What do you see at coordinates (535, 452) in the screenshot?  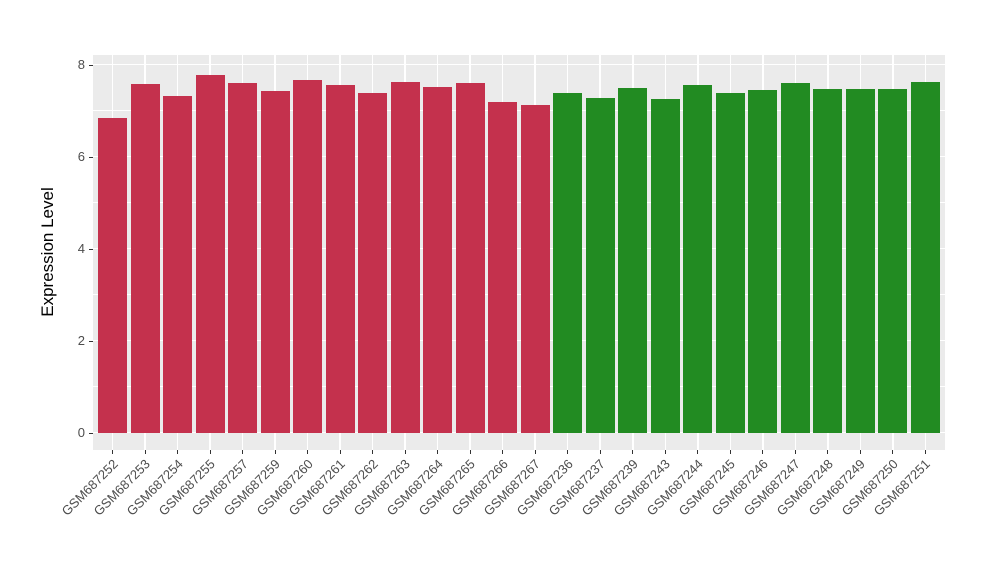 I see `x-tick-mark-GSM687267` at bounding box center [535, 452].